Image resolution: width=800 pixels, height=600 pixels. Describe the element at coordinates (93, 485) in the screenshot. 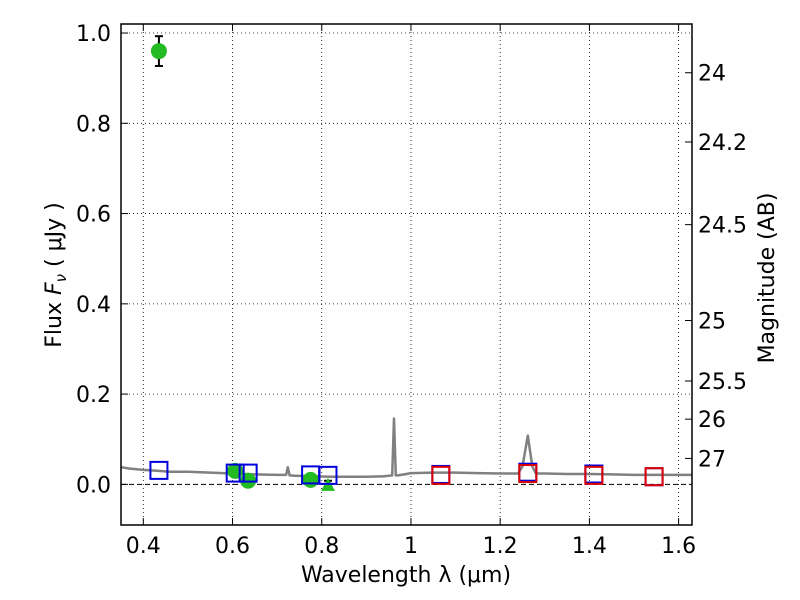

I see `y-tick-label: 0.0` at that location.